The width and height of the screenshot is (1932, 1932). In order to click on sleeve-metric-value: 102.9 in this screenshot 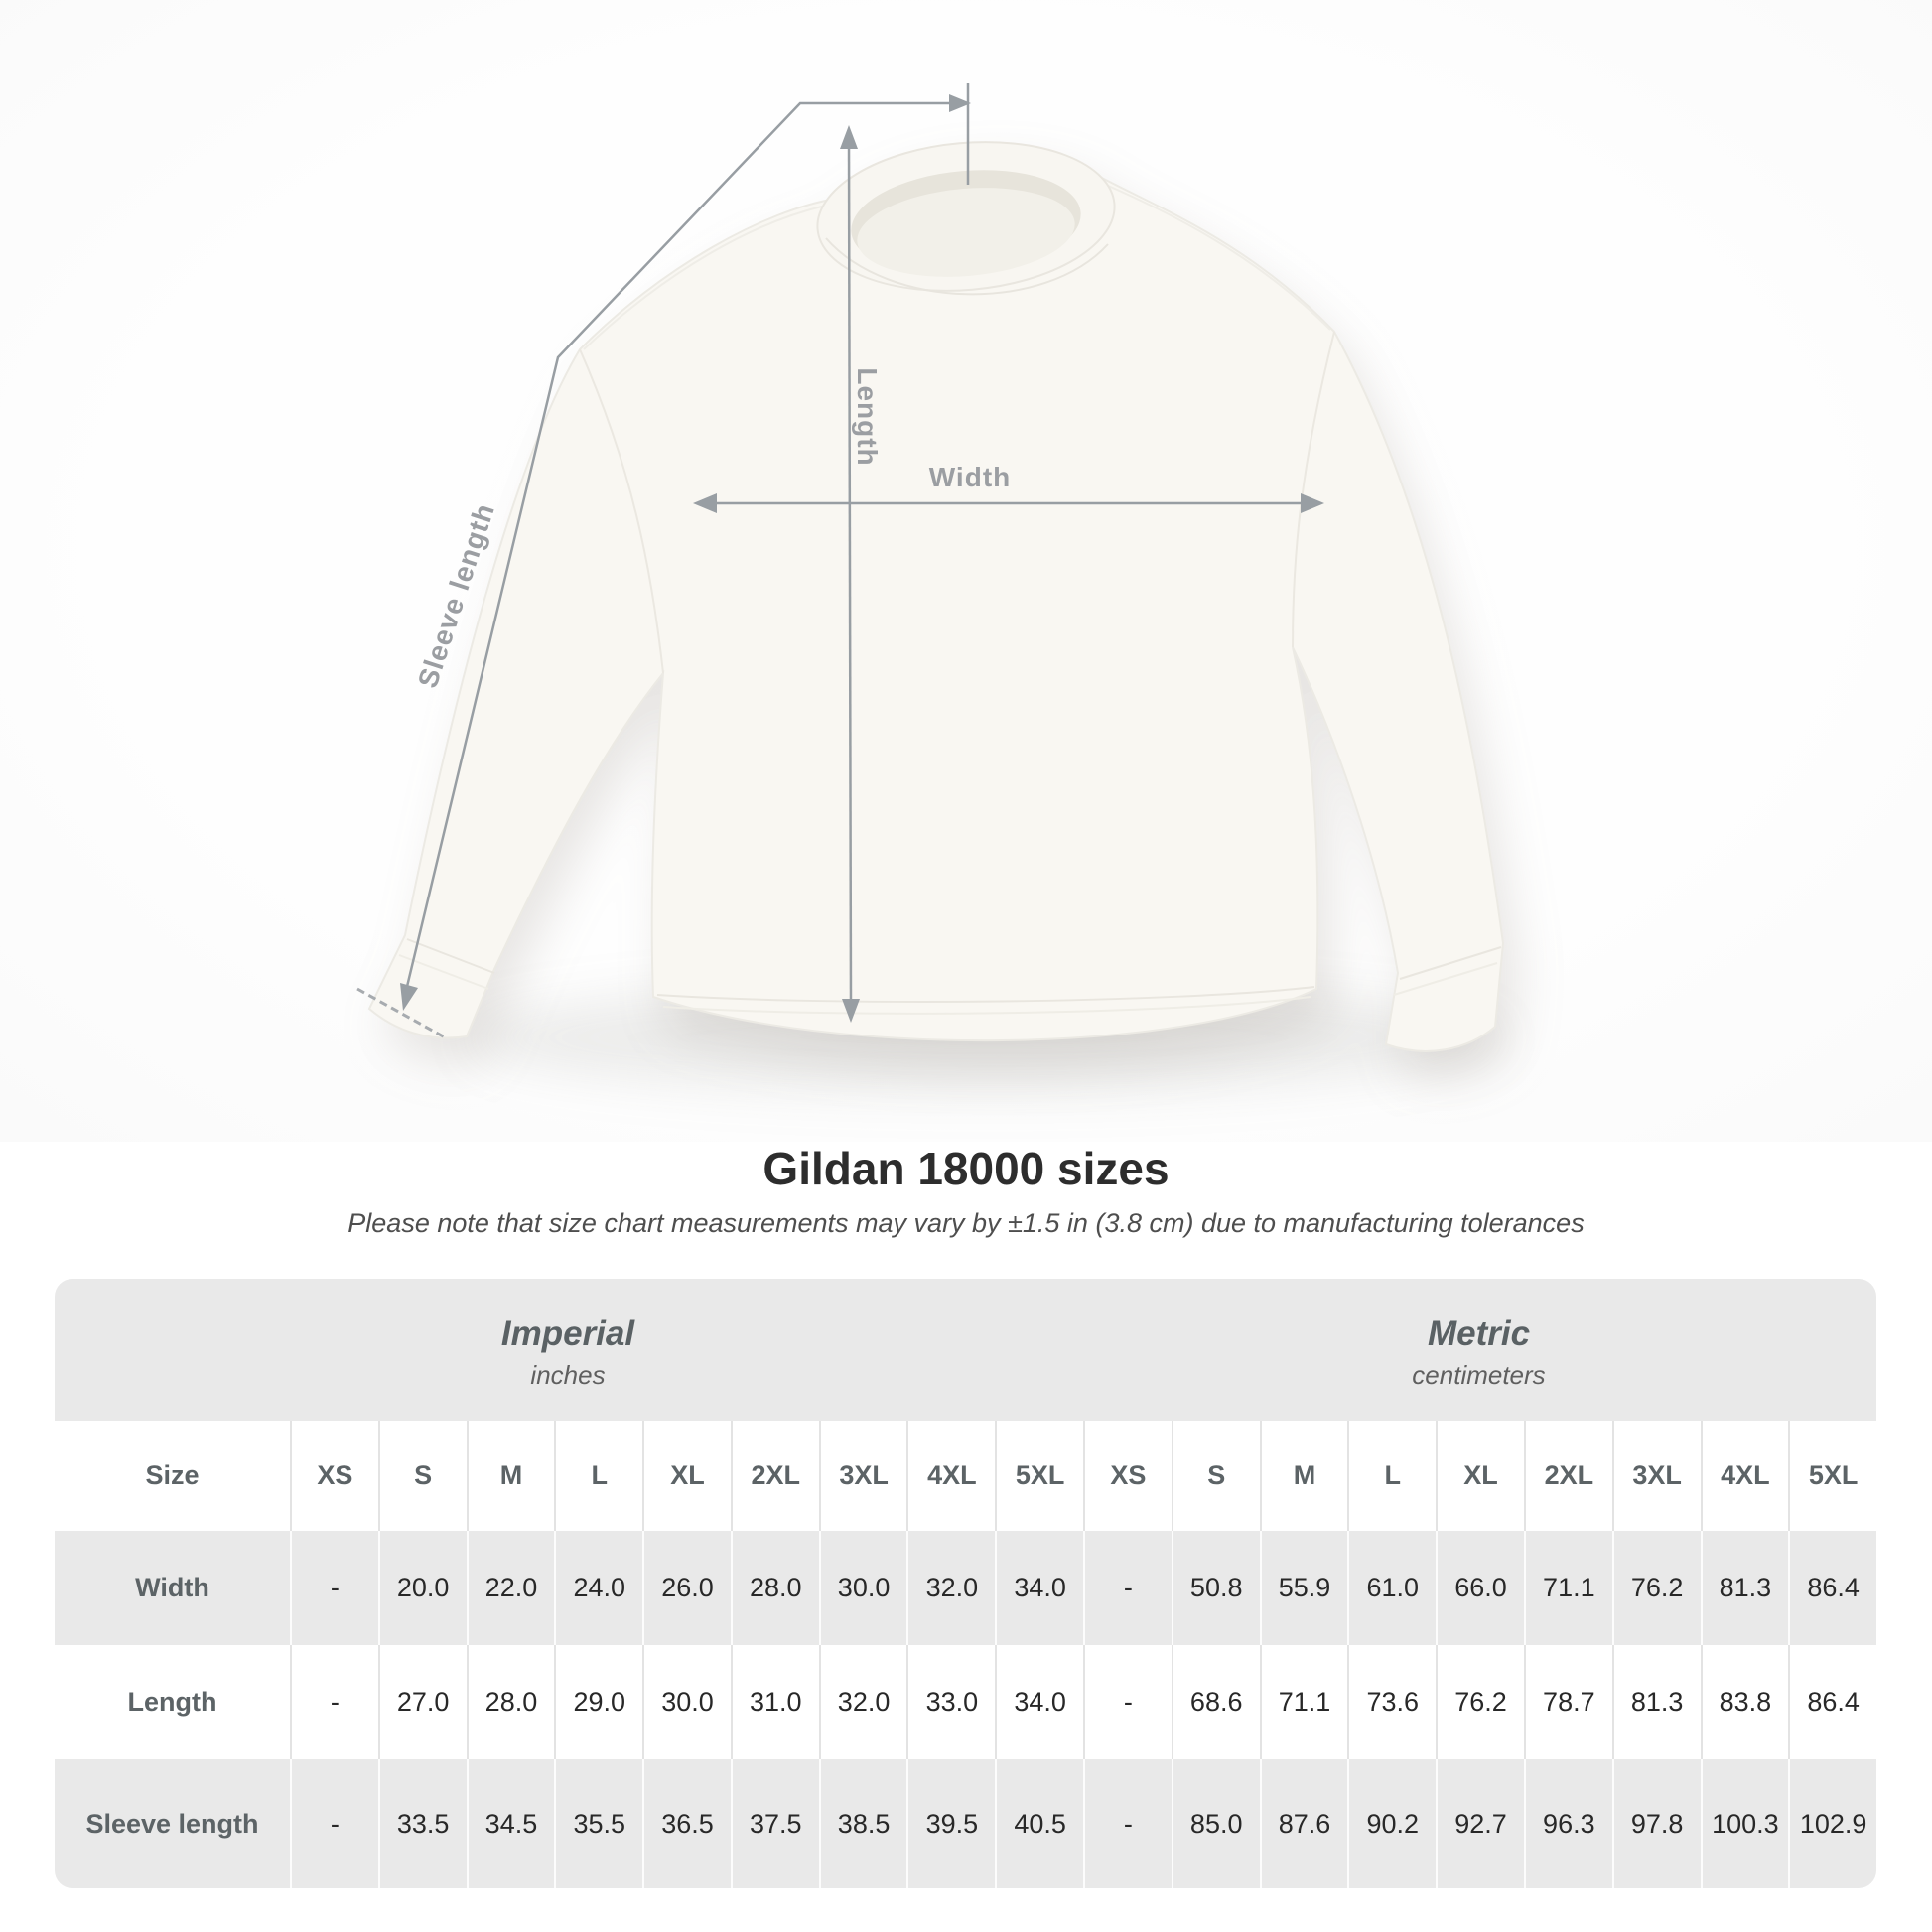, I will do `click(1832, 1823)`.